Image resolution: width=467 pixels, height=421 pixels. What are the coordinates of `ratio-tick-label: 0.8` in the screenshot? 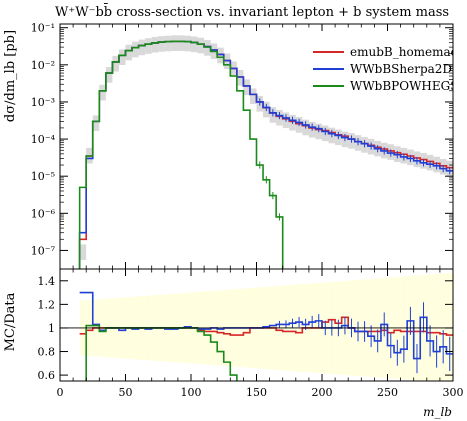 It's located at (47, 352).